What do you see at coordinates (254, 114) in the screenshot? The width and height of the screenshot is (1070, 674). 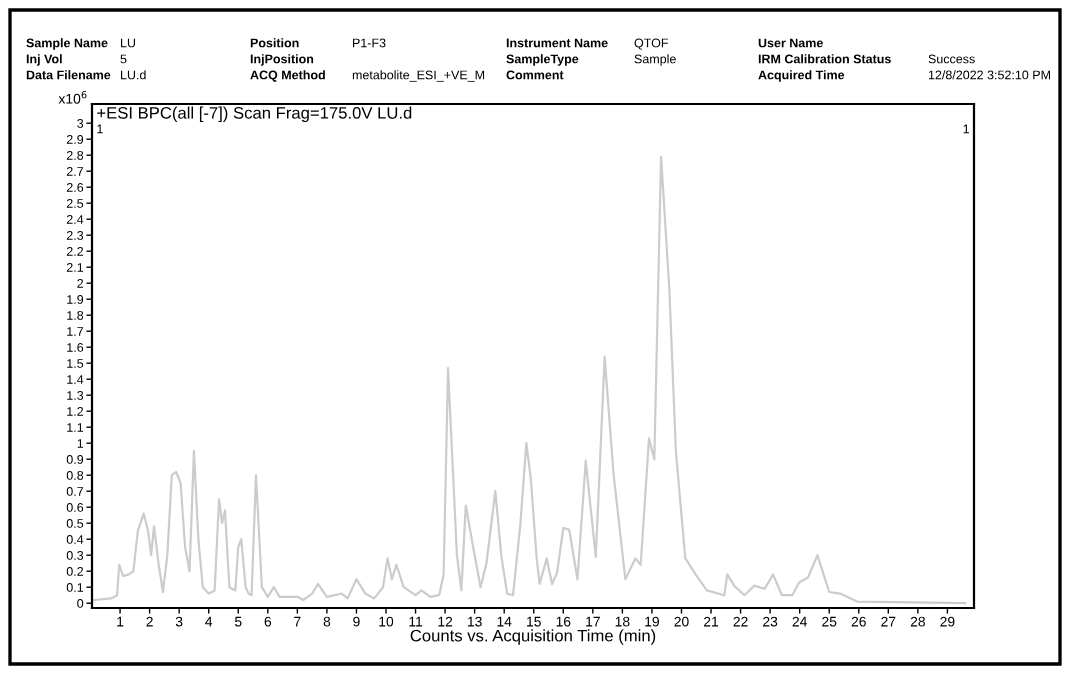 I see `chart-title: +ESI BPC(all [-7]) Scan Frag=175.0V LU.d` at bounding box center [254, 114].